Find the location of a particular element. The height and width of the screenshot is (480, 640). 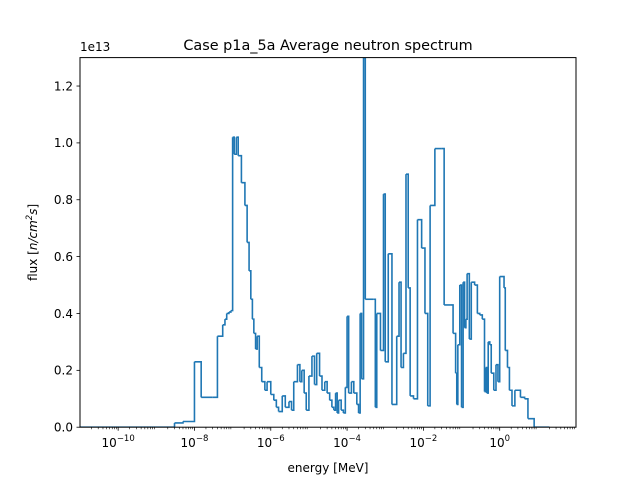

y-axis-label: flux [n/cm2s] is located at coordinates (32, 242).